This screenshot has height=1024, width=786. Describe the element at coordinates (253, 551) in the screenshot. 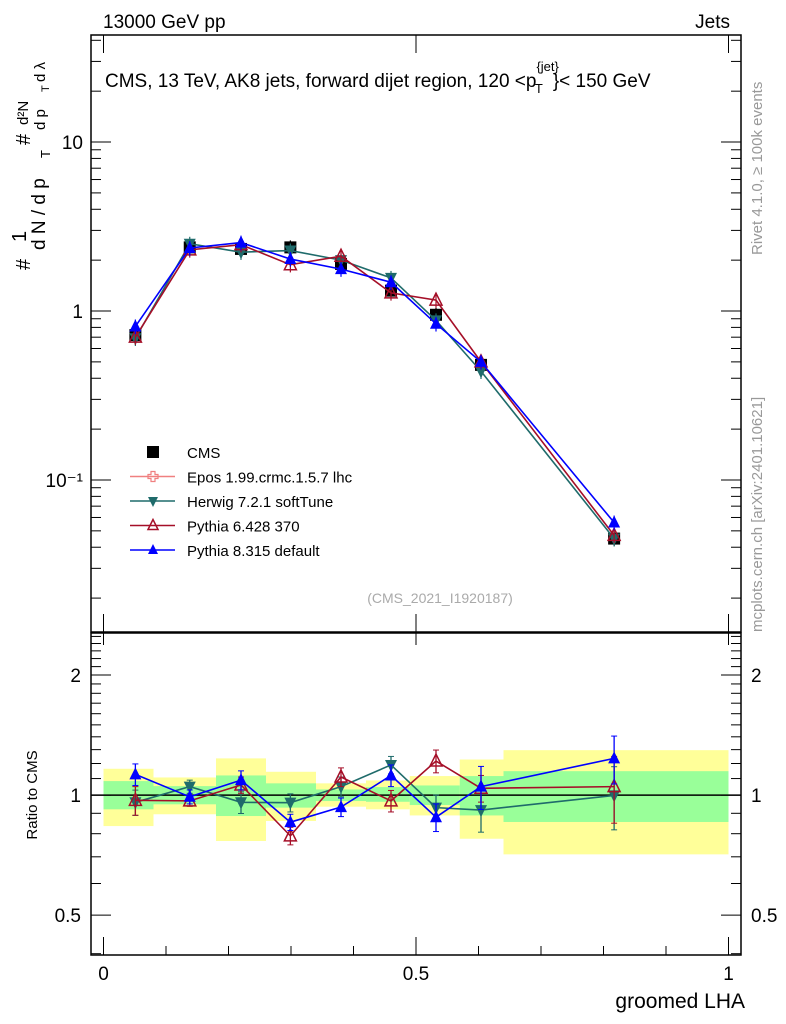

I see `legend-label: Pythia 8.315 default` at that location.